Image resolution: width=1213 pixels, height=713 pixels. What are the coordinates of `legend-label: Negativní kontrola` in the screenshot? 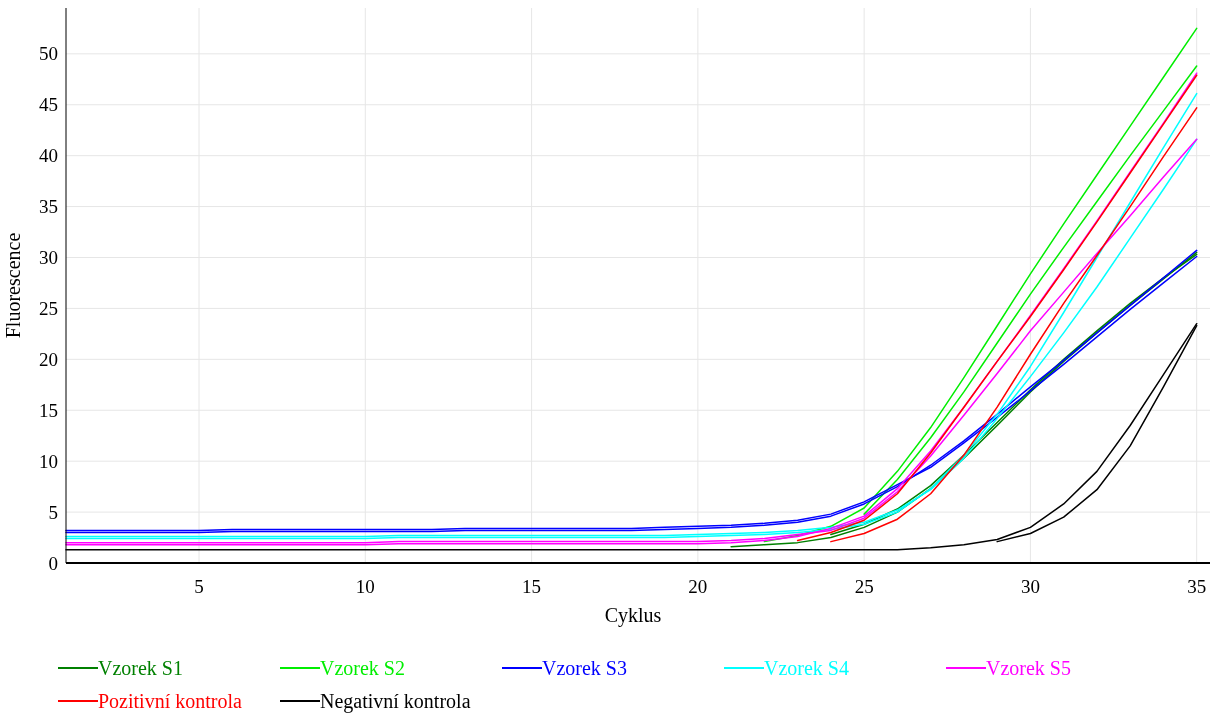 It's located at (395, 701).